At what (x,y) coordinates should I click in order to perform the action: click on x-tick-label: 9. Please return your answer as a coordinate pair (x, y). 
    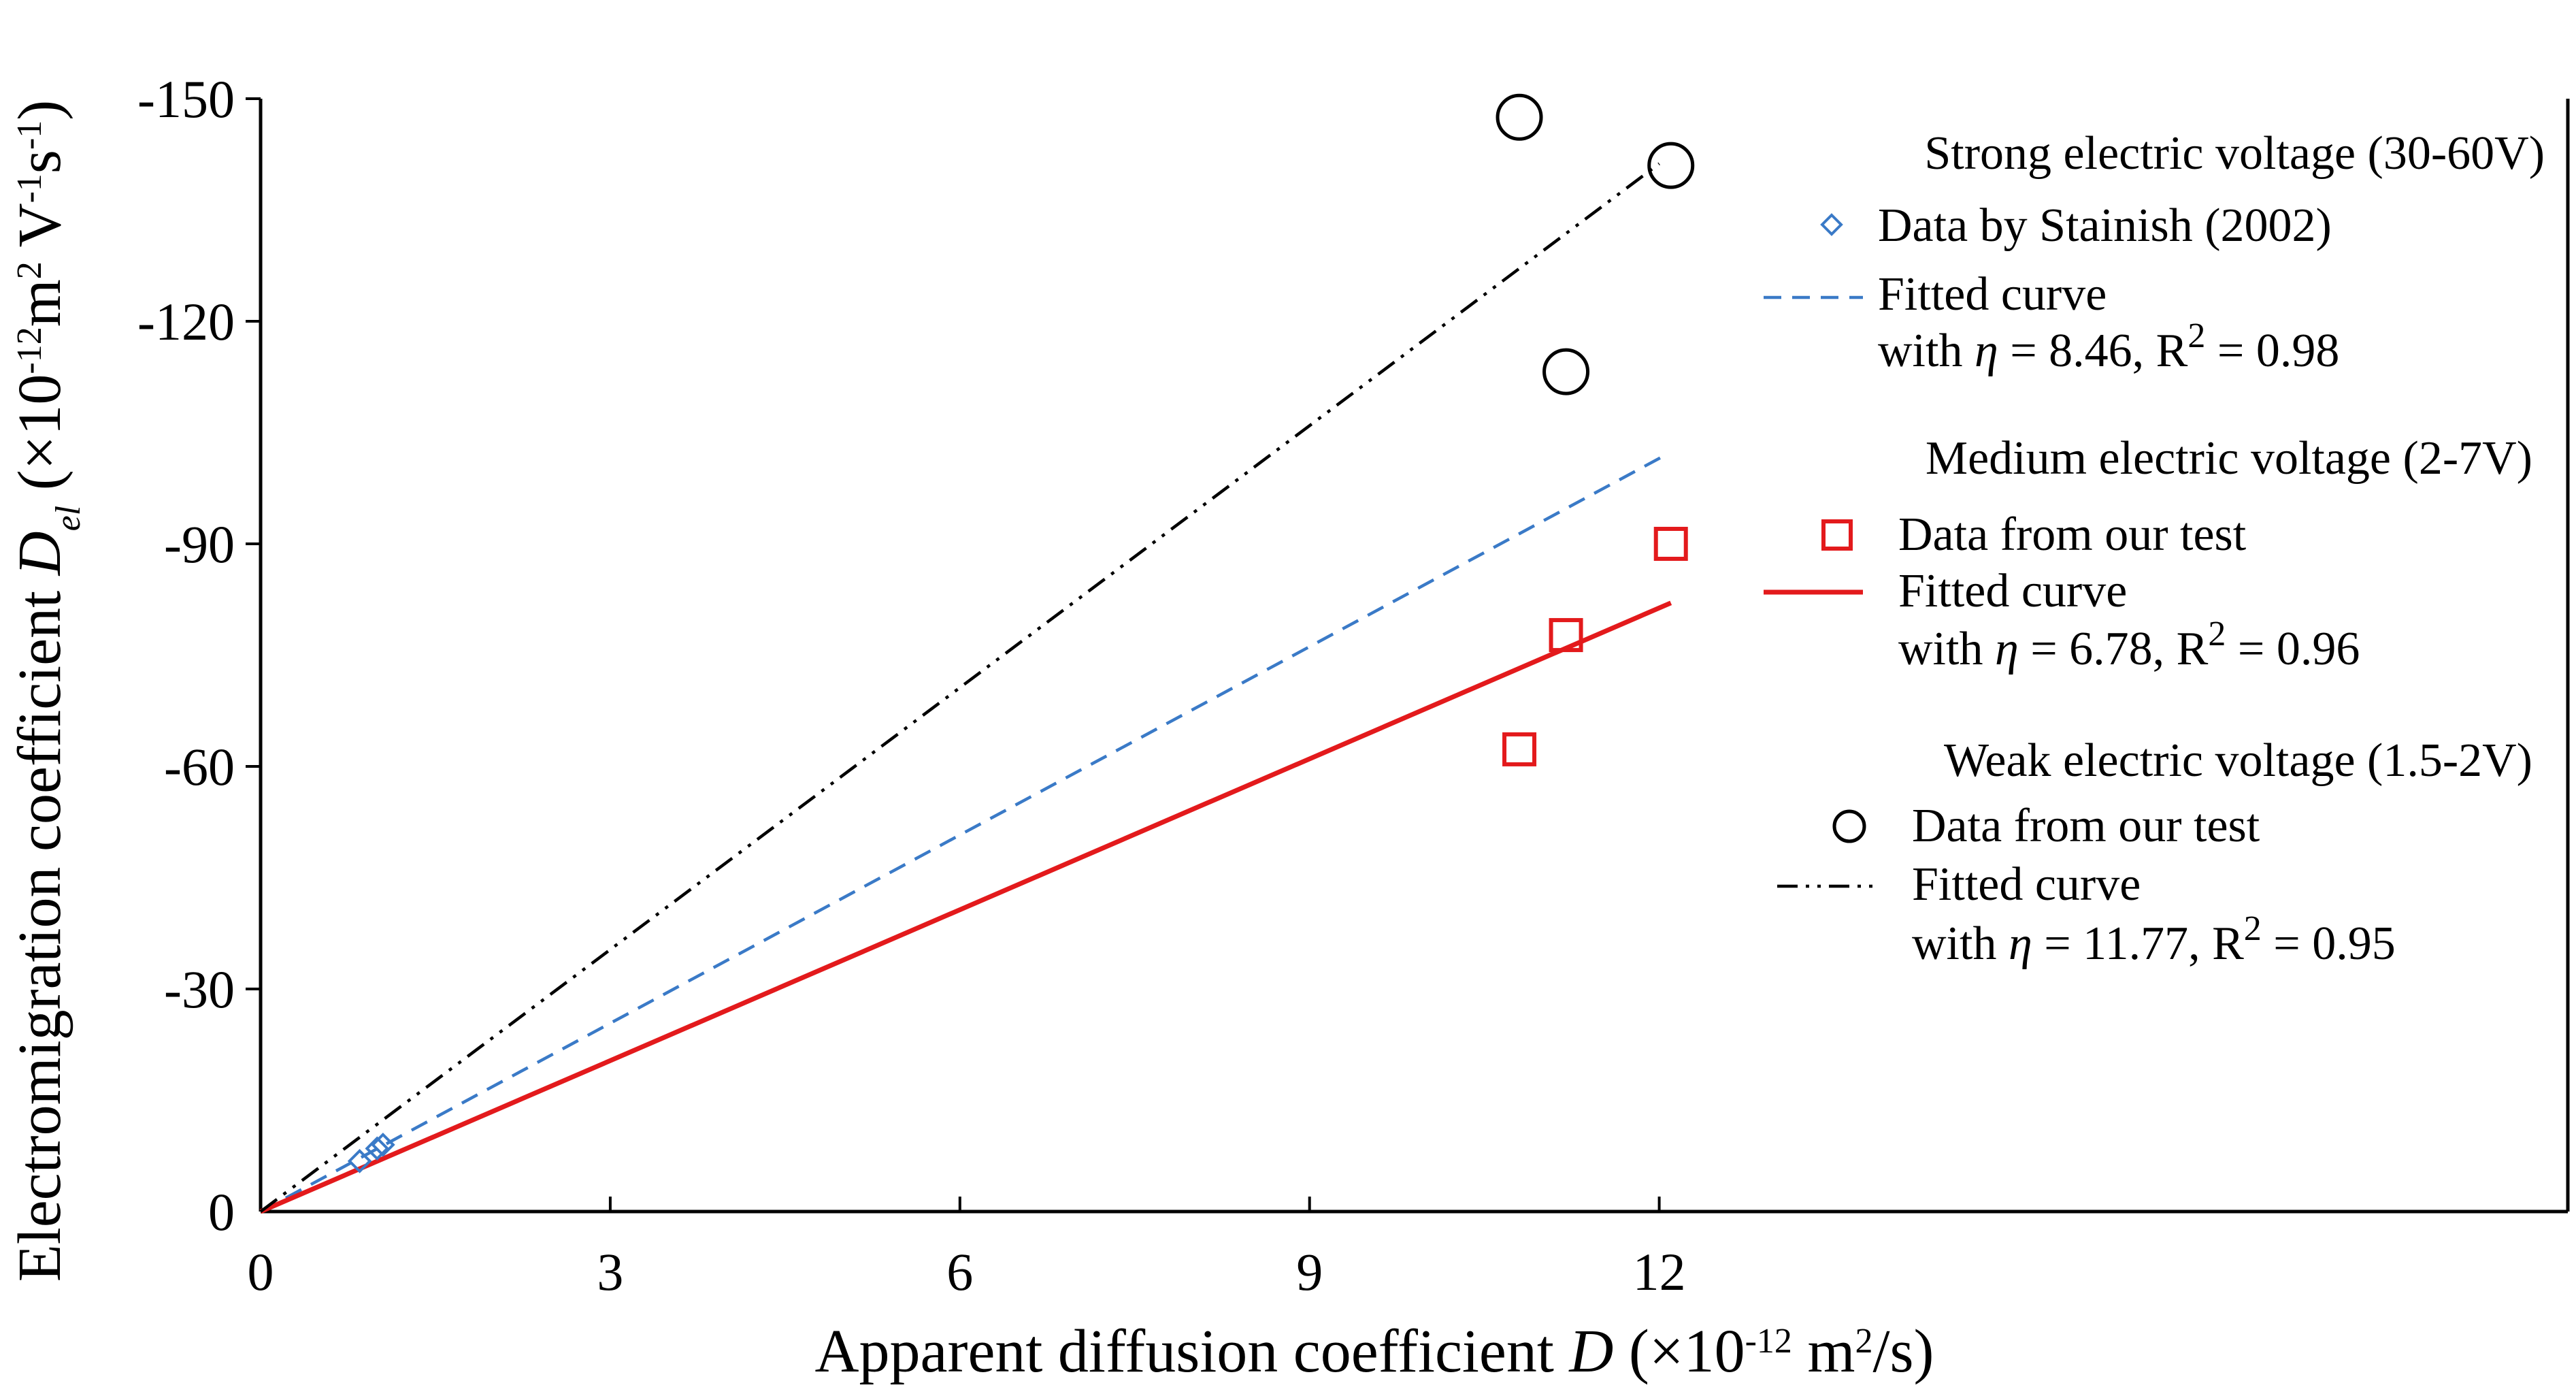
    Looking at the image, I should click on (1310, 1271).